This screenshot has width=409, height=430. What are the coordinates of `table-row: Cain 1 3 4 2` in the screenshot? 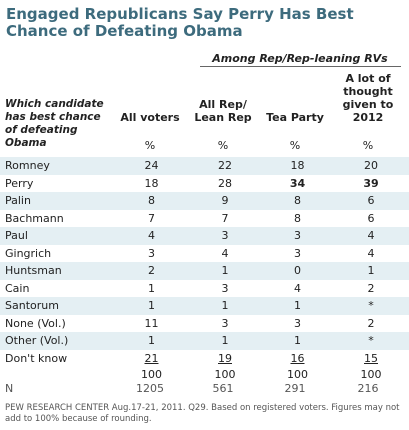 It's located at (204, 289).